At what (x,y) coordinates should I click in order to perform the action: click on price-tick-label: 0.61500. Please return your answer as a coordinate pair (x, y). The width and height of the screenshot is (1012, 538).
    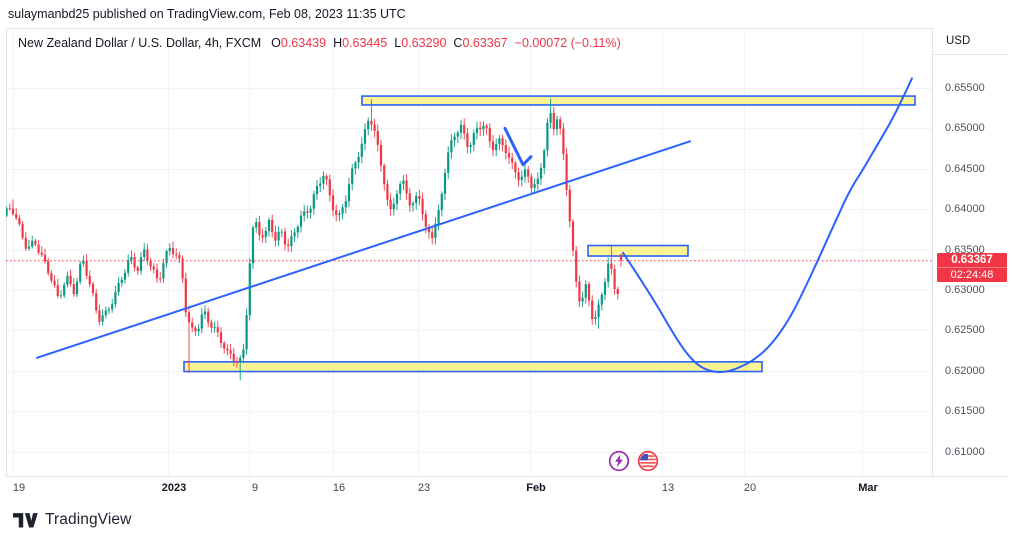
    Looking at the image, I should click on (965, 411).